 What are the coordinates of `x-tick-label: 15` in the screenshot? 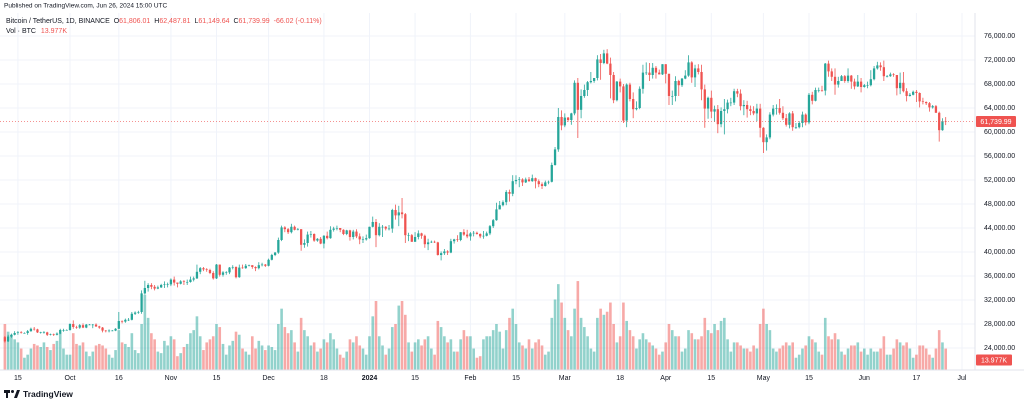 It's located at (18, 378).